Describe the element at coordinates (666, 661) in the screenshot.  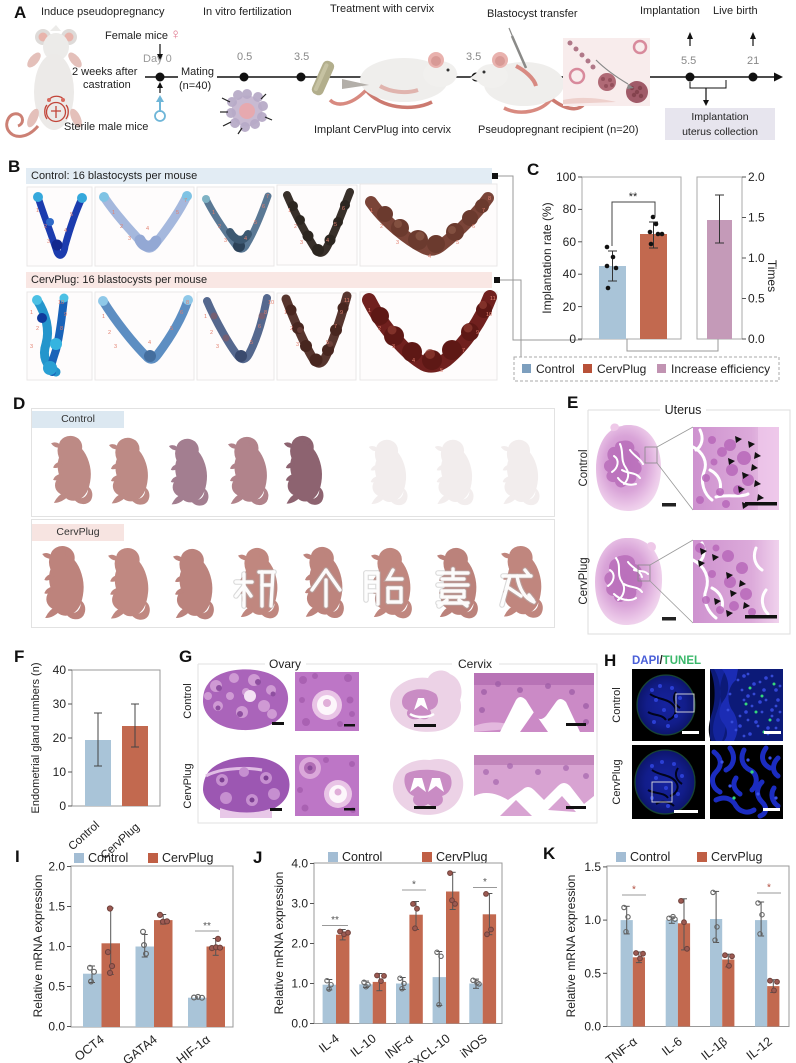
I see `svg-text: DAPI/TUNEL` at that location.